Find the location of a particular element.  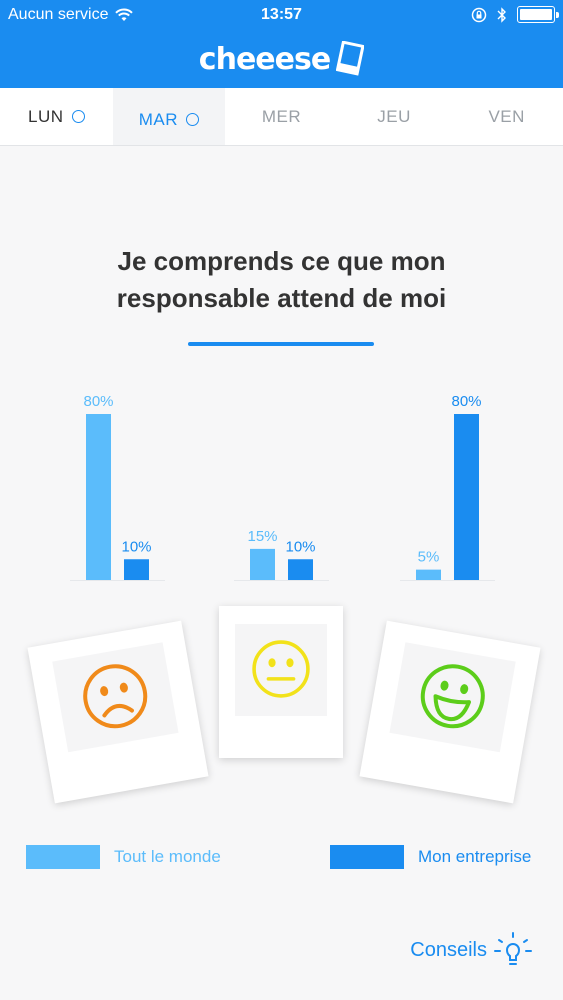

carrier-label: Aucun service is located at coordinates (58, 14).